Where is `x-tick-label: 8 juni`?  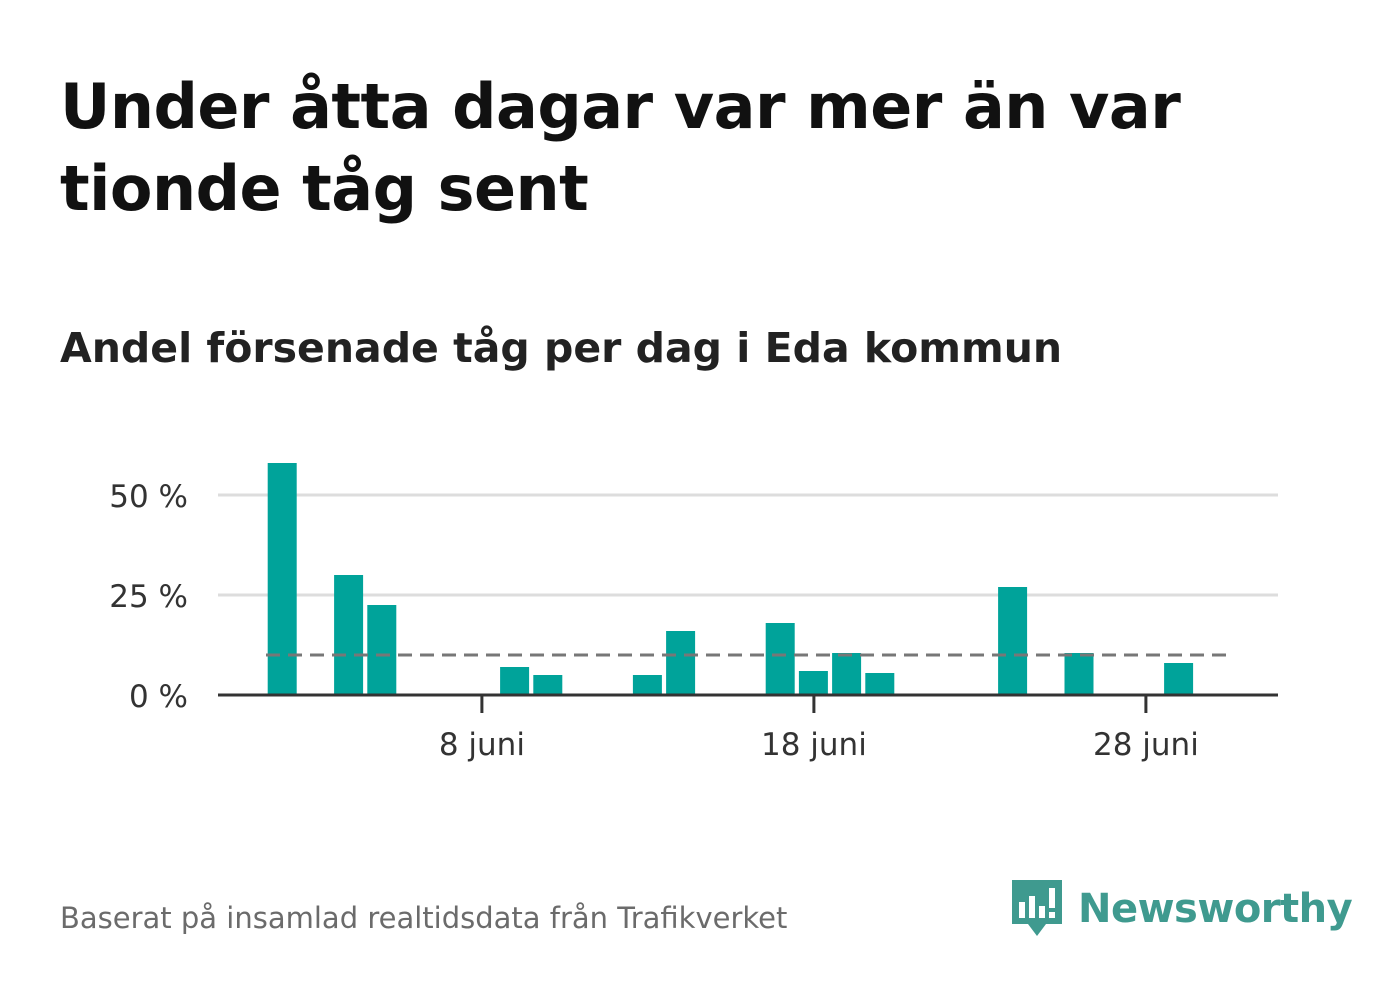 x-tick-label: 8 juni is located at coordinates (482, 745).